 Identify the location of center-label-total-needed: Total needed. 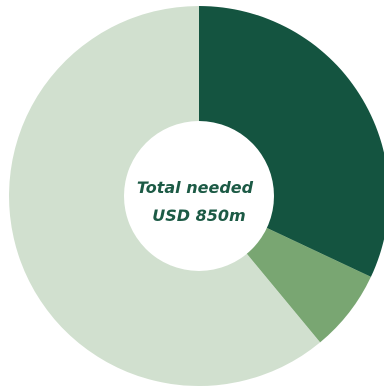
(195, 187).